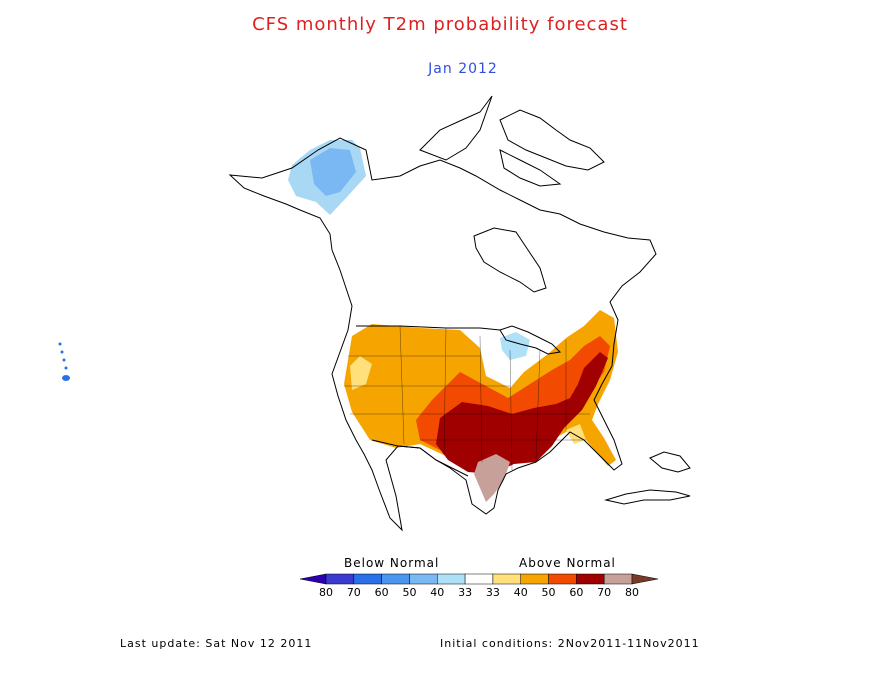 The width and height of the screenshot is (880, 680). Describe the element at coordinates (492, 478) in the screenshot. I see `texas-above-normal-80-region` at that location.